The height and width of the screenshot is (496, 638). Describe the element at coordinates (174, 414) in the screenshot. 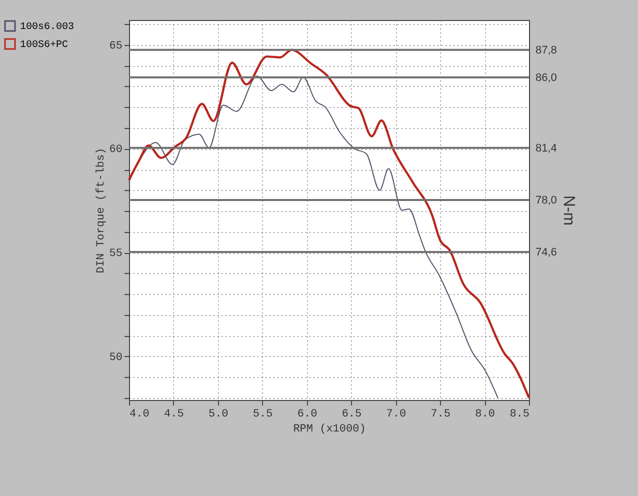

I see `x-tick-label: 4.5` at that location.